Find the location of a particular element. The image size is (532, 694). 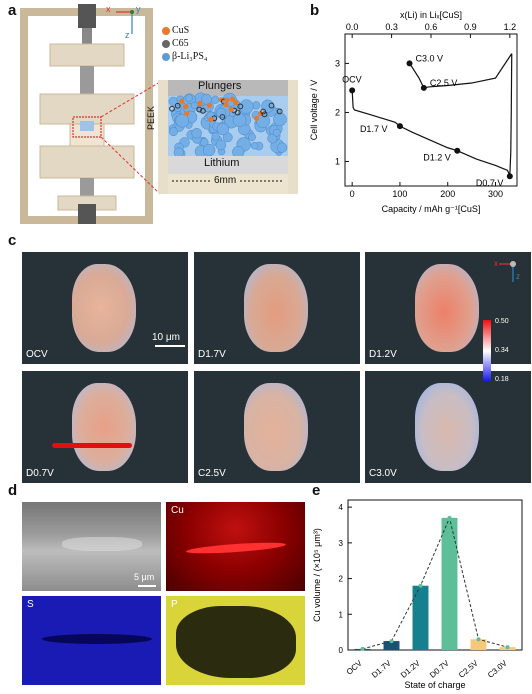

axis-c-z: z is located at coordinates (518, 276).